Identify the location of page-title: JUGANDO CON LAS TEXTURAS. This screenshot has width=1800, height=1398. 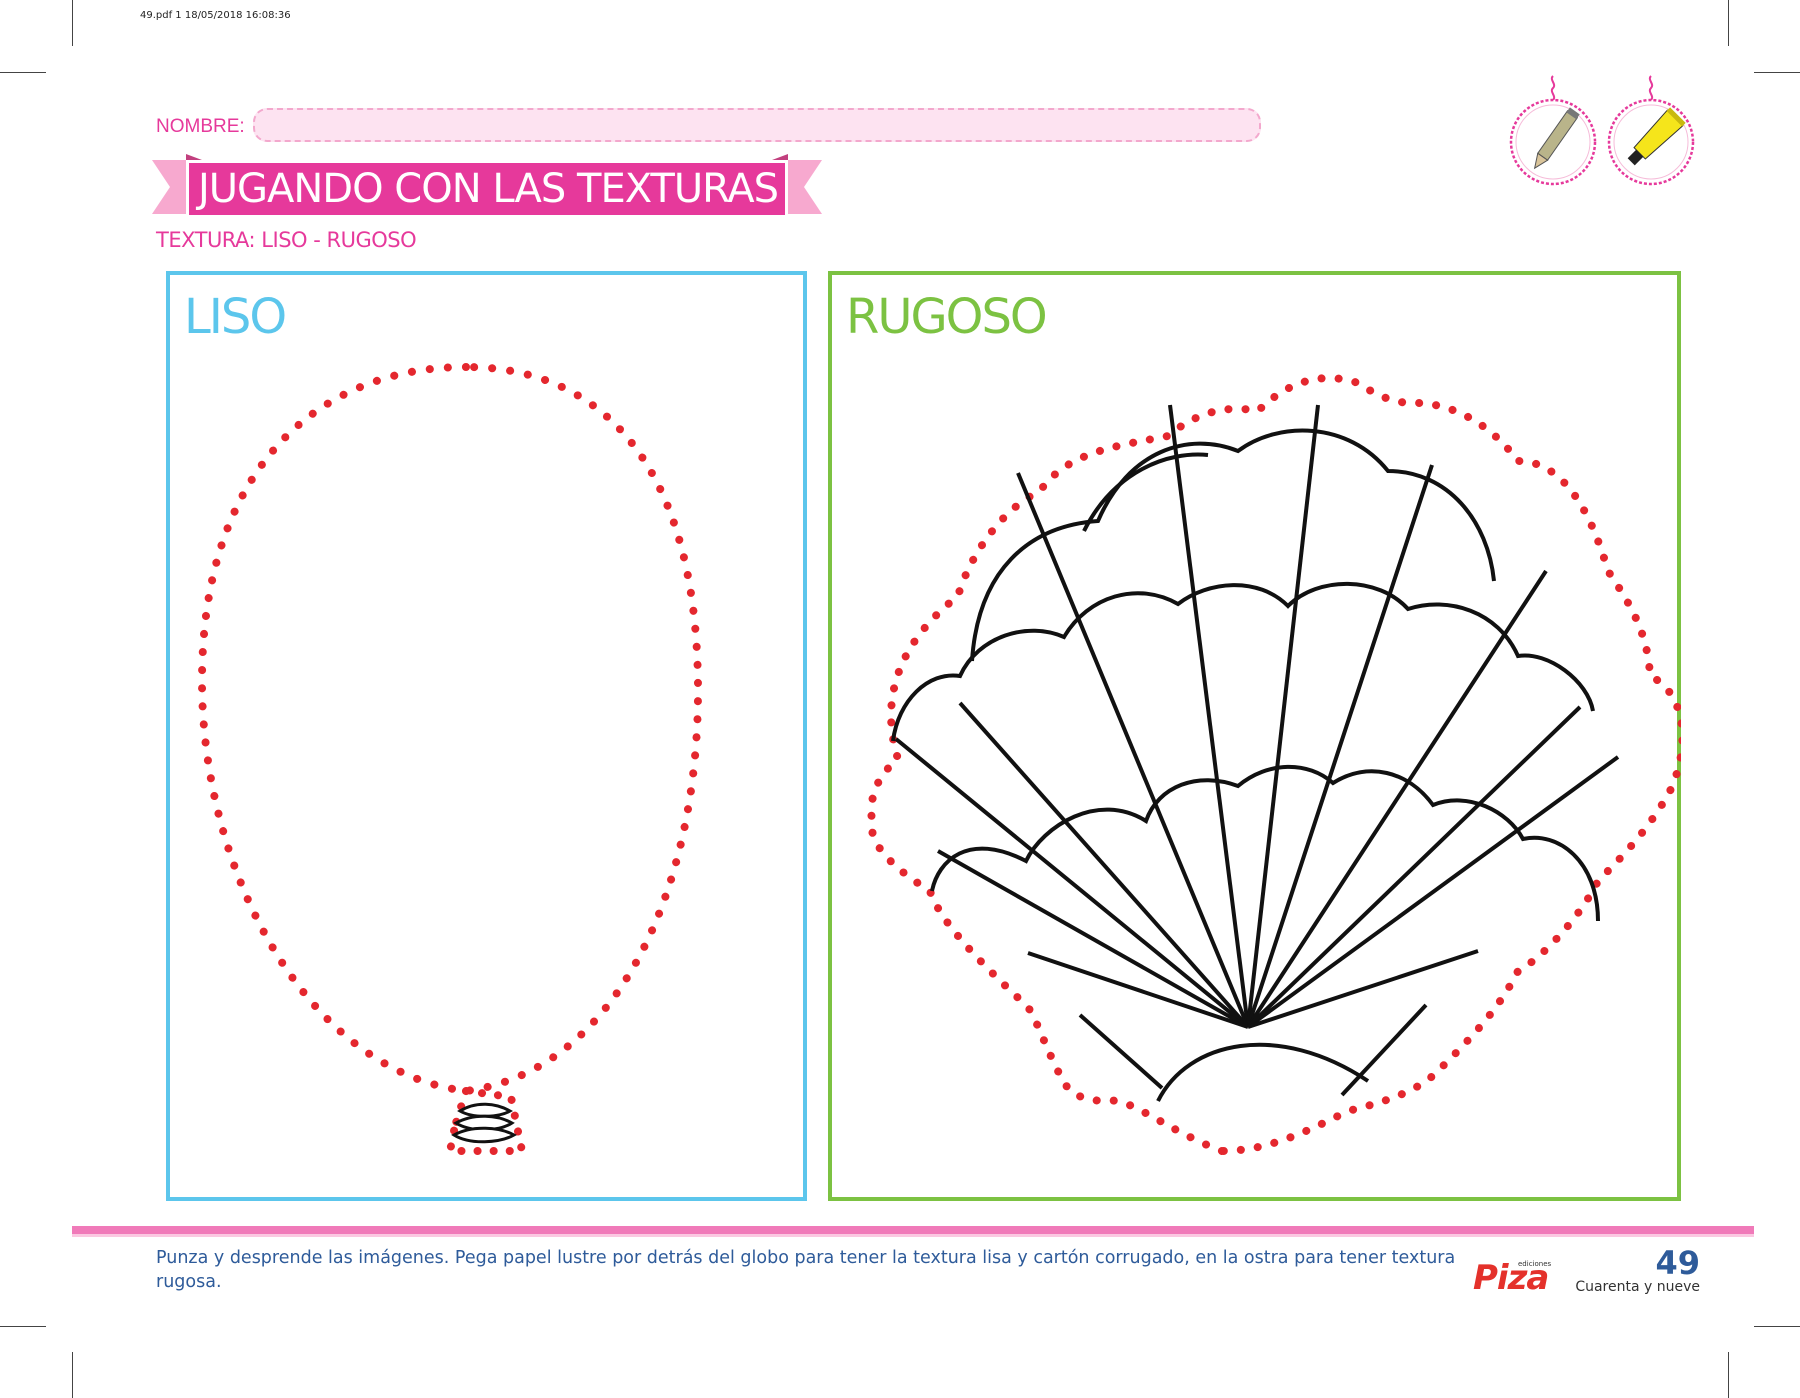
(488, 189).